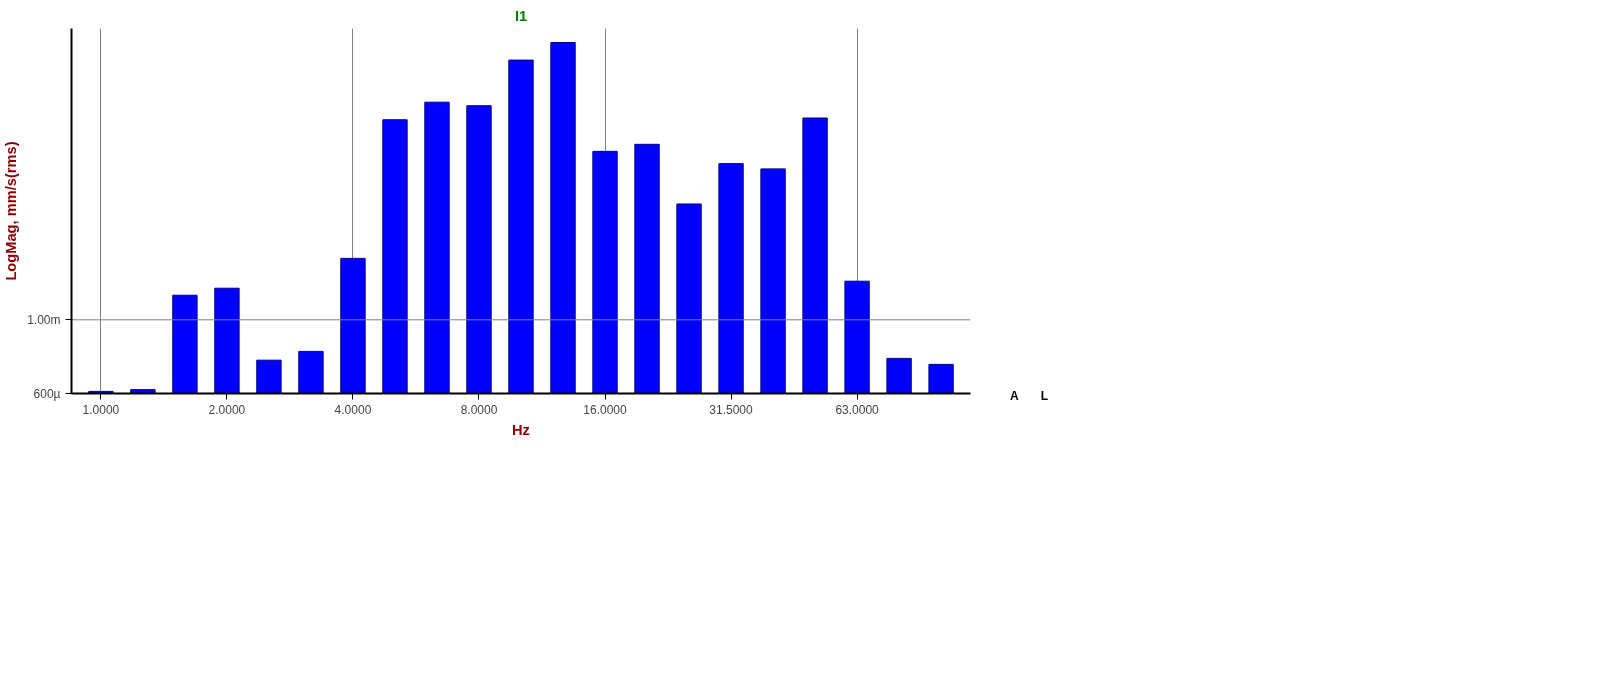 Image resolution: width=1604 pixels, height=682 pixels. What do you see at coordinates (47, 393) in the screenshot?
I see `text: 600µ` at bounding box center [47, 393].